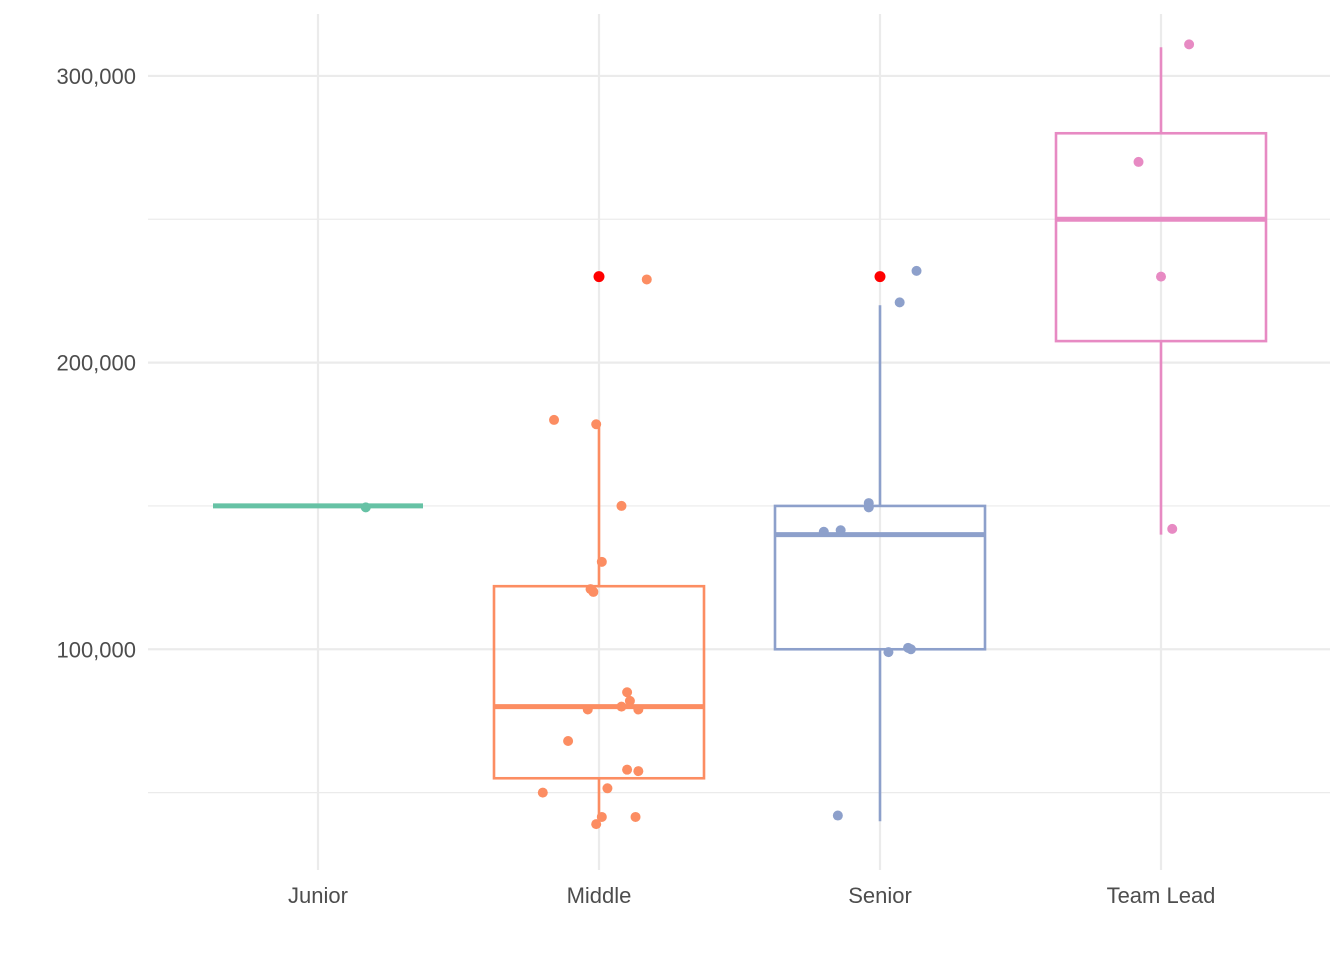 The image size is (1344, 960). Describe the element at coordinates (96, 649) in the screenshot. I see `y-tick-label: 100,000` at that location.